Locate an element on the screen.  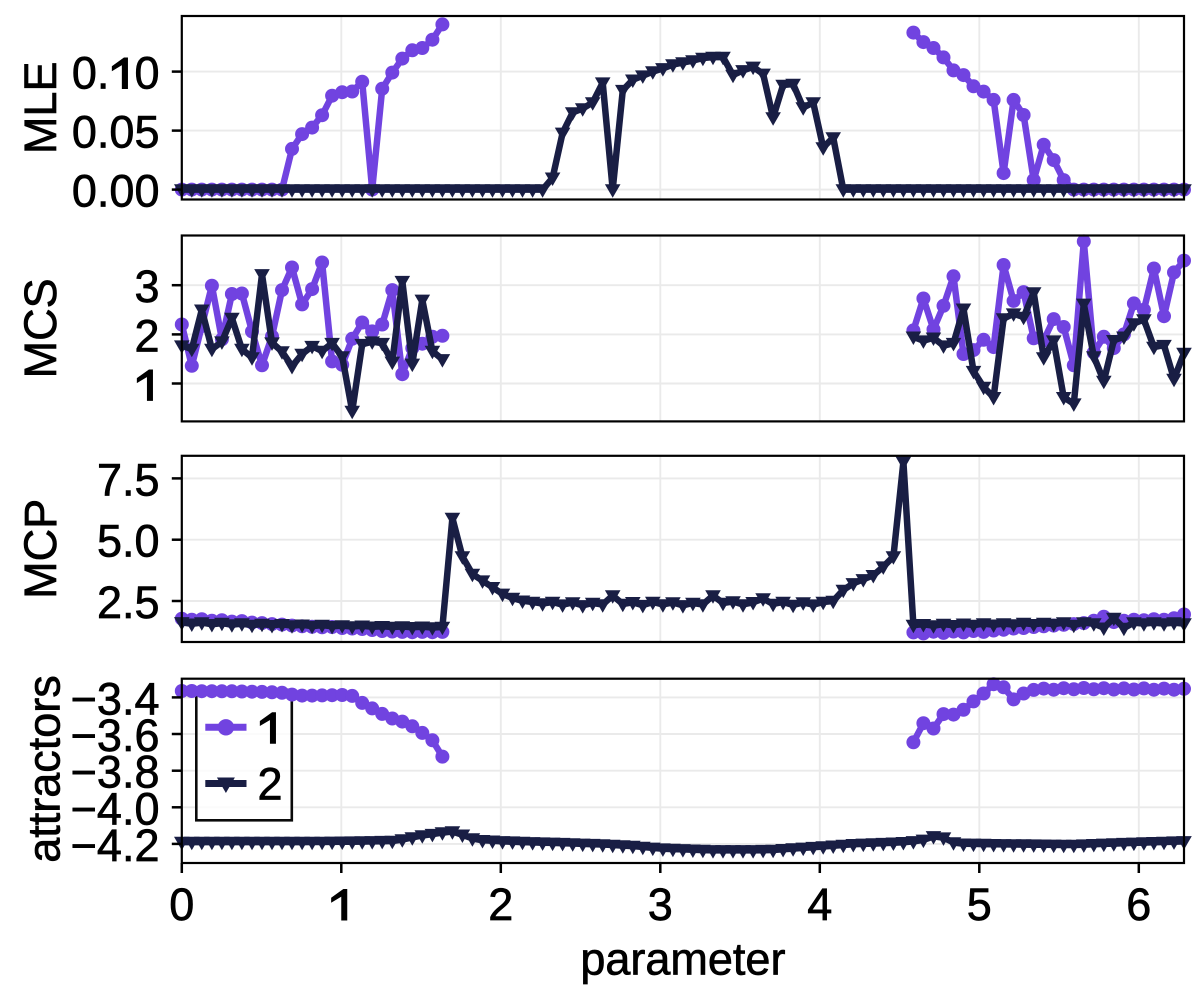
svg-text: MCP is located at coordinates (40, 549).